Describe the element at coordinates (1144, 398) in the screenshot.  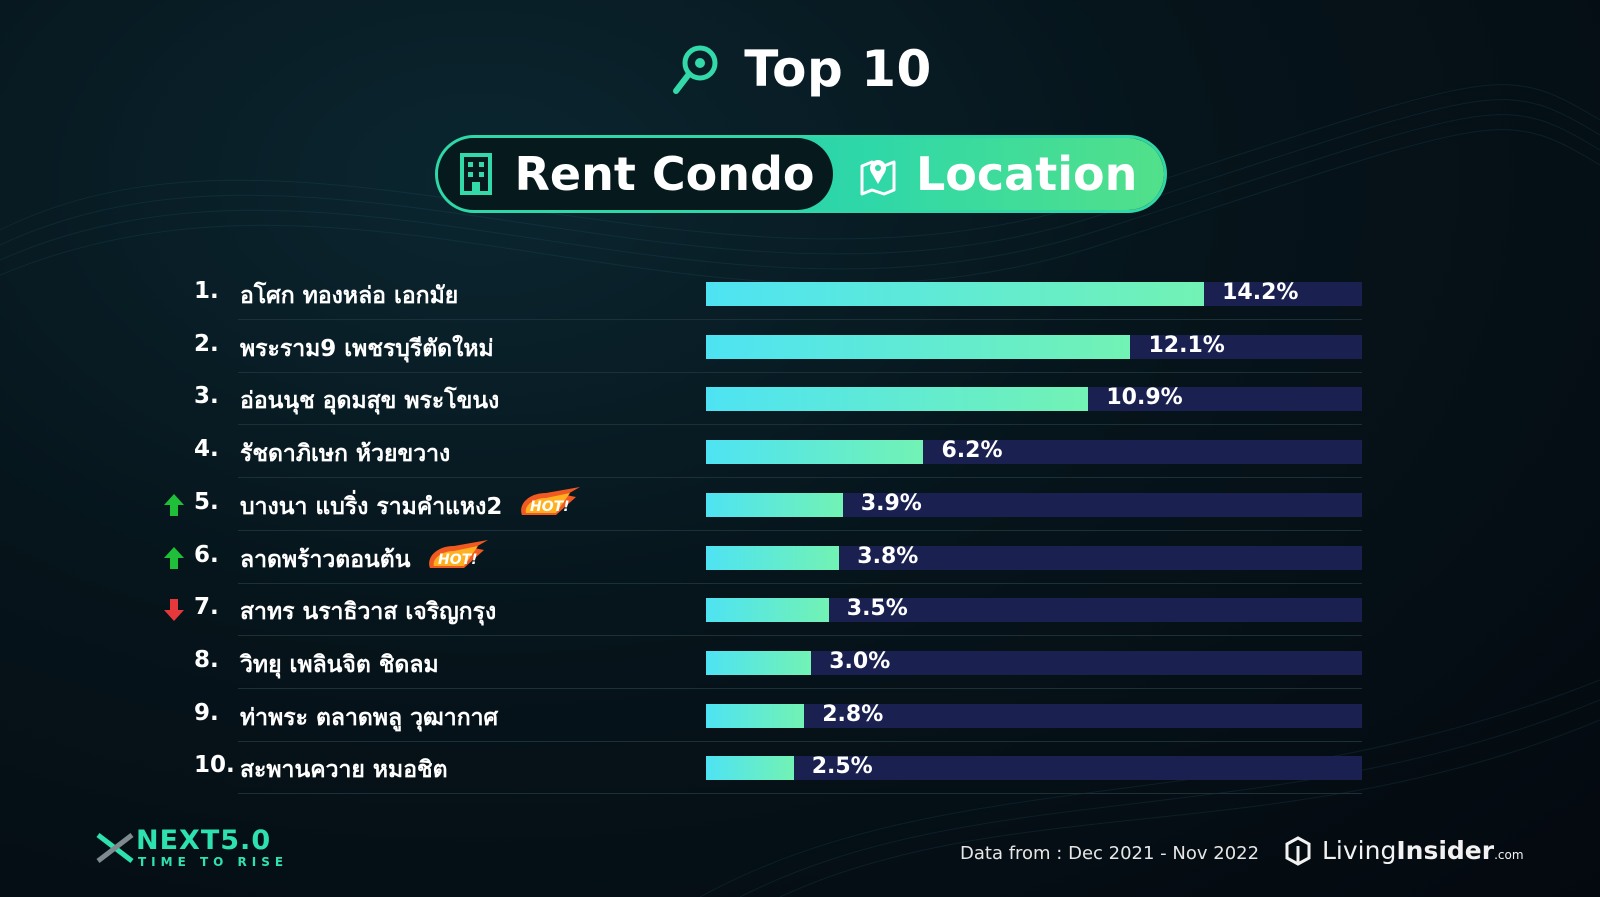
I see `value-label: 10.9%` at that location.